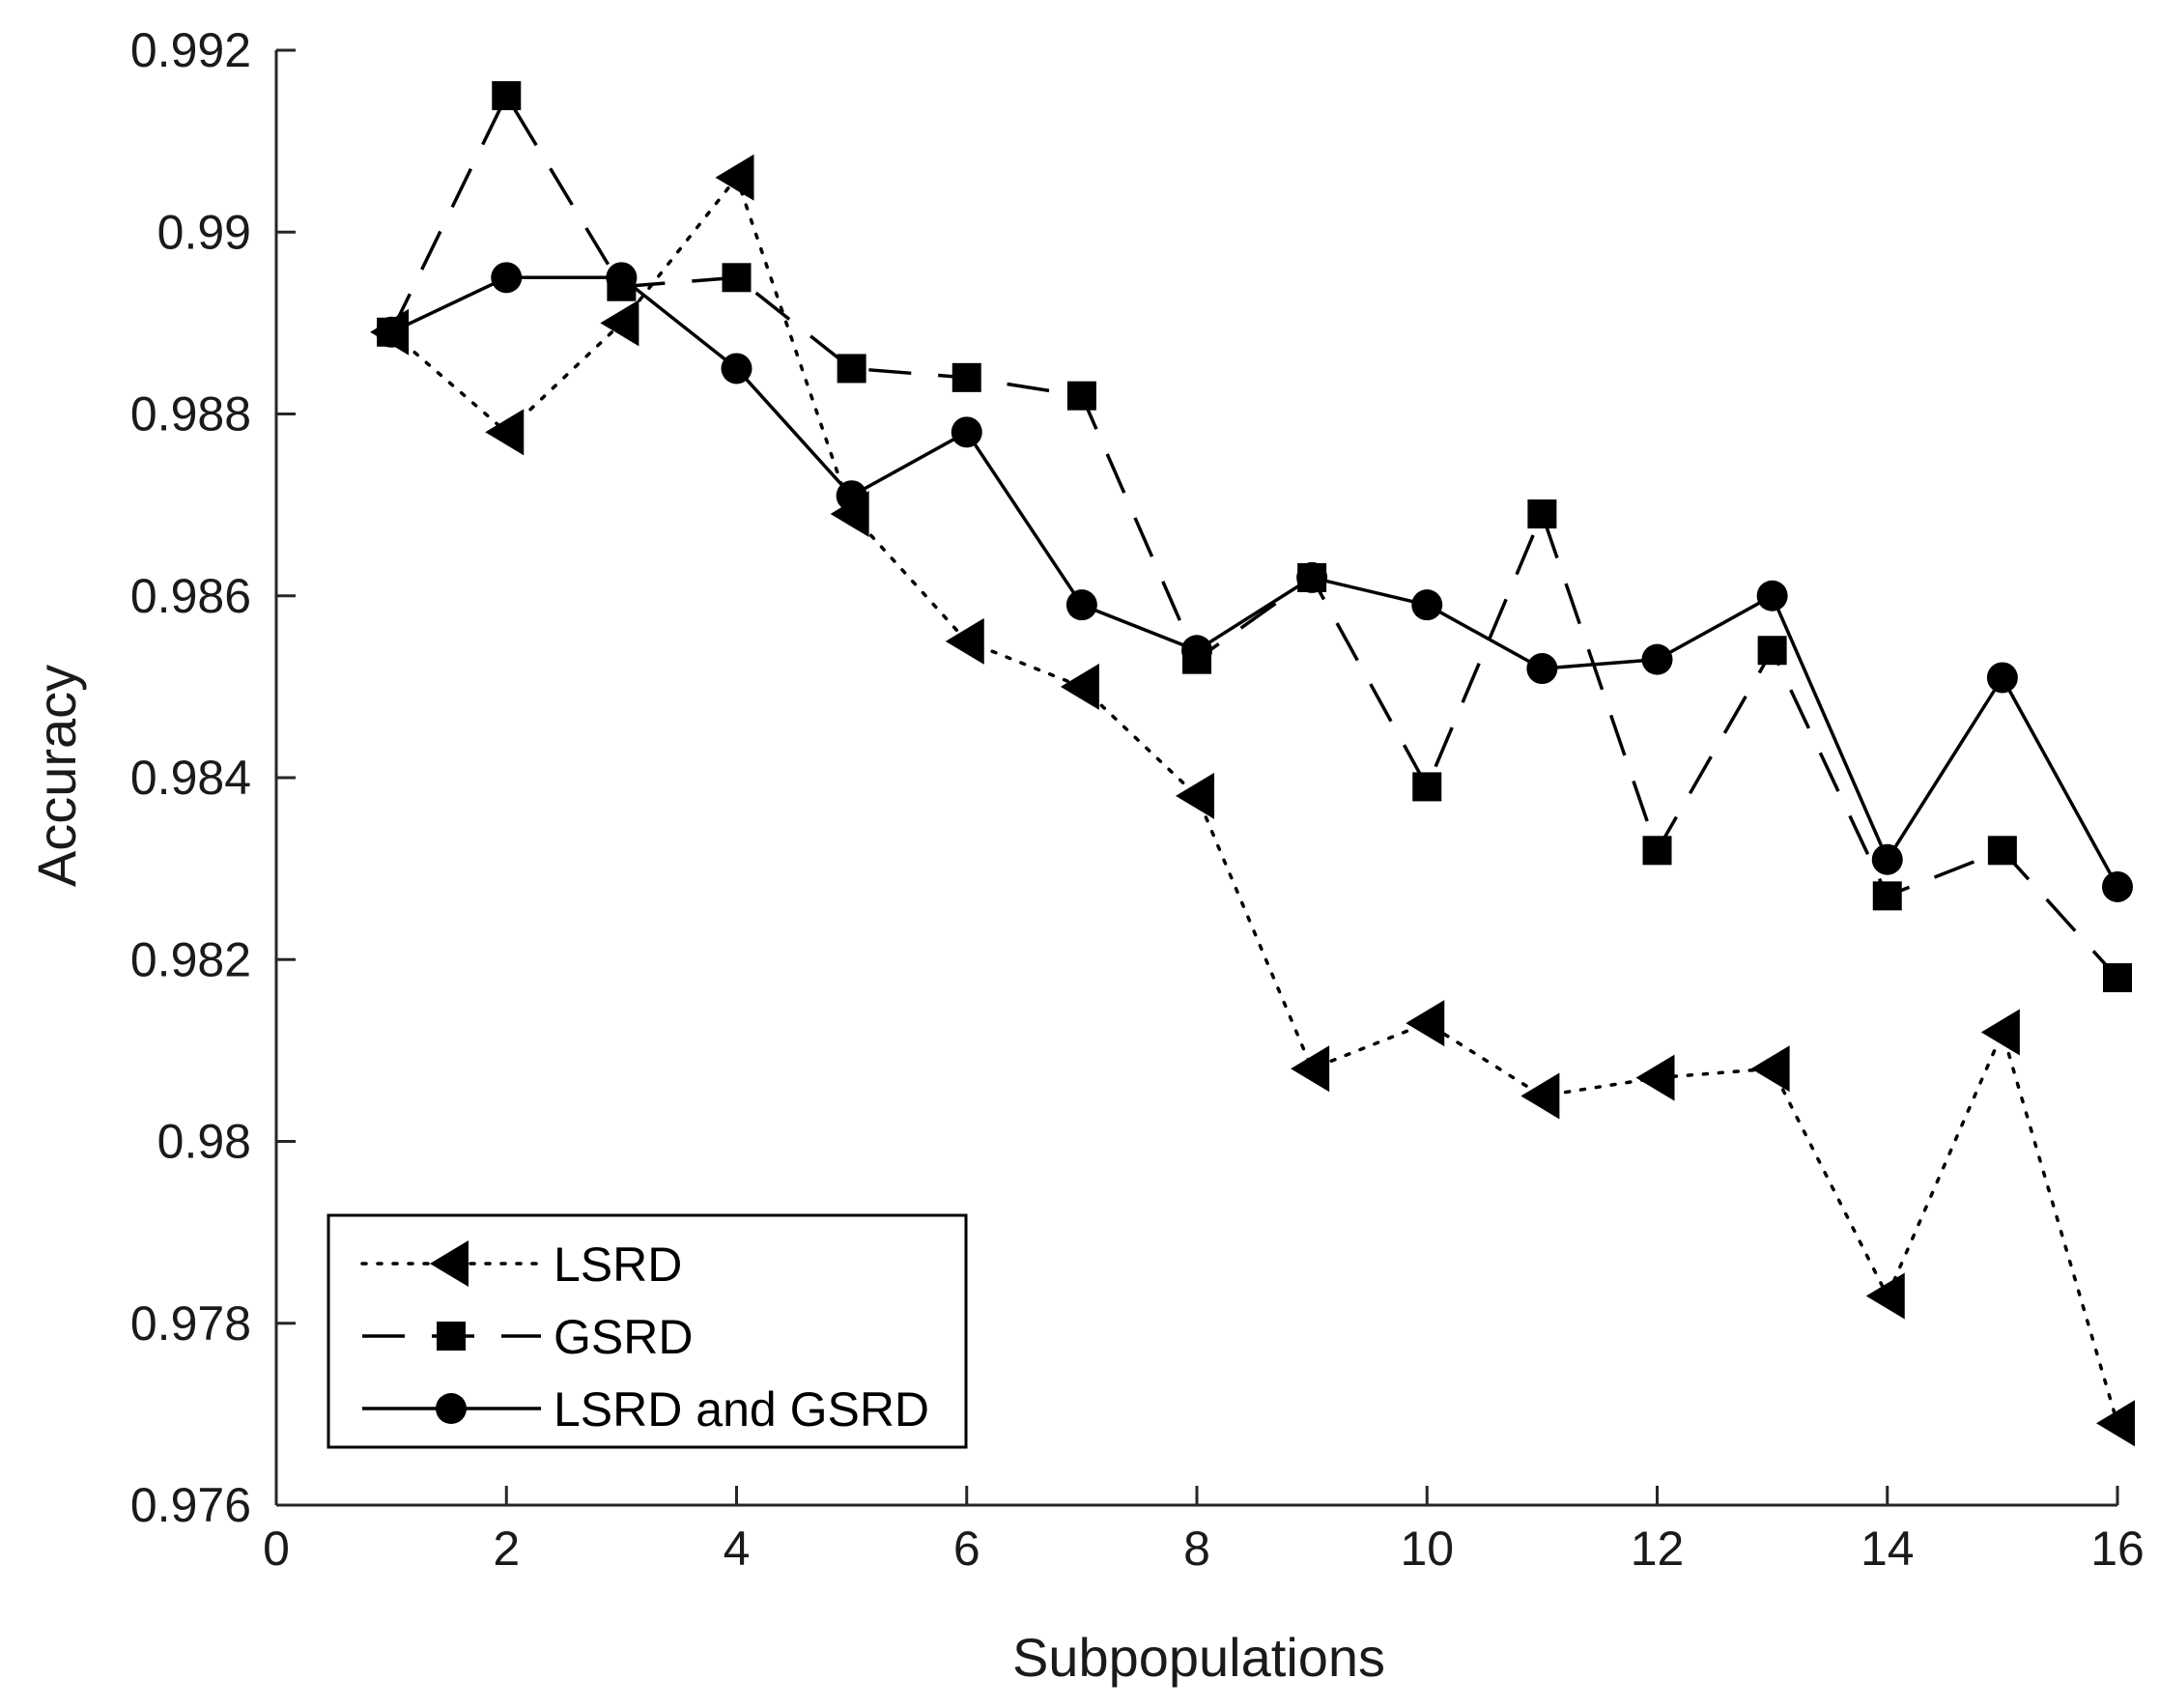 The height and width of the screenshot is (1708, 2159). What do you see at coordinates (191, 596) in the screenshot?
I see `y-tick-label: 0.986` at bounding box center [191, 596].